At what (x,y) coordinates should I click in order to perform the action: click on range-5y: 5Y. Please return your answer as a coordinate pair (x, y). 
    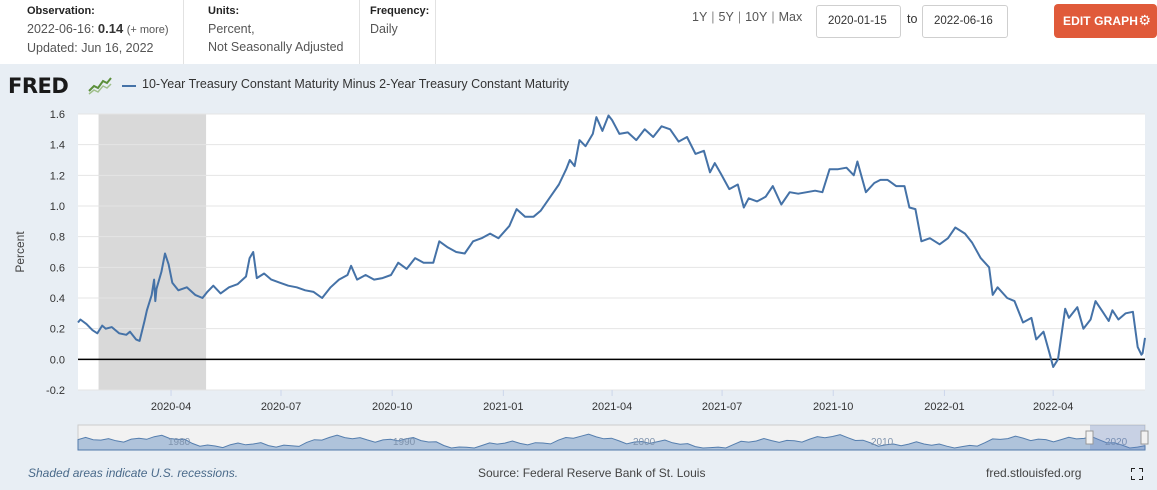
    Looking at the image, I should click on (726, 17).